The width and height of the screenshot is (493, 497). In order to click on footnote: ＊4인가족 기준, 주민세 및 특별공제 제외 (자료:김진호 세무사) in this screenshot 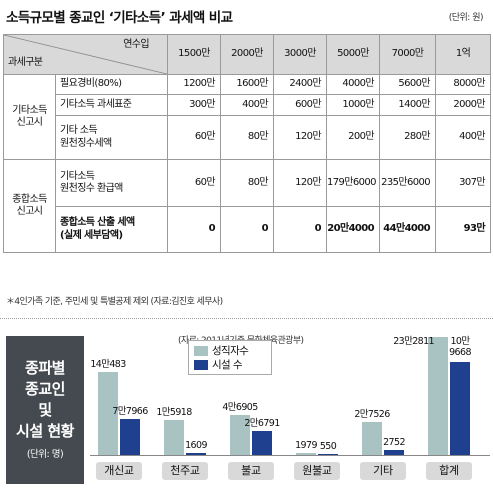, I will do `click(114, 302)`.